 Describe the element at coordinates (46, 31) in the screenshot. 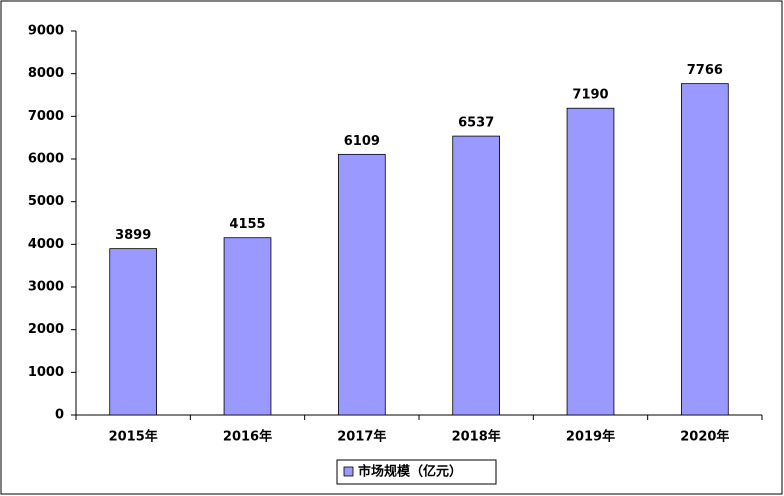

I see `y-tick-label: 9000` at that location.